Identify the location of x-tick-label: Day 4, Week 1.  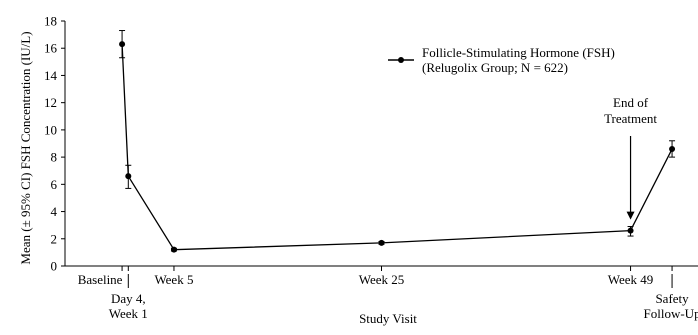
(128, 306).